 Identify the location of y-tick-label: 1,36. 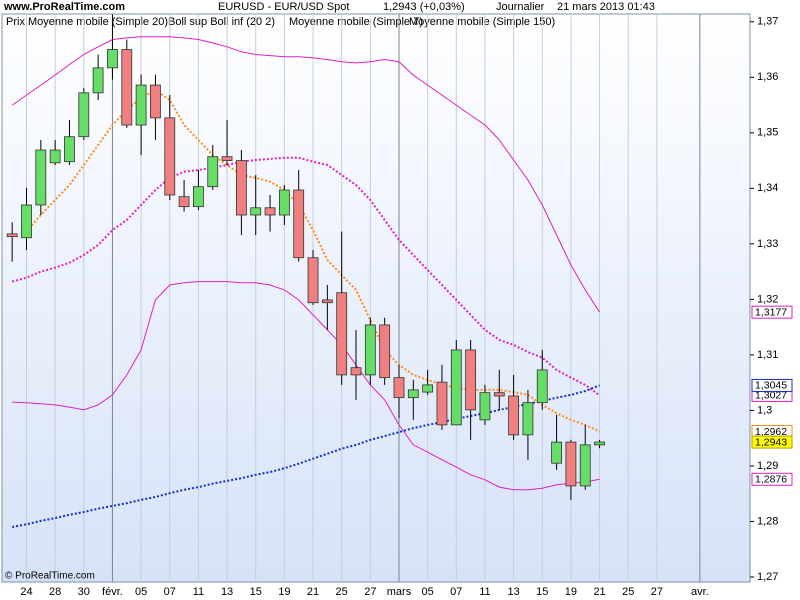
(767, 77).